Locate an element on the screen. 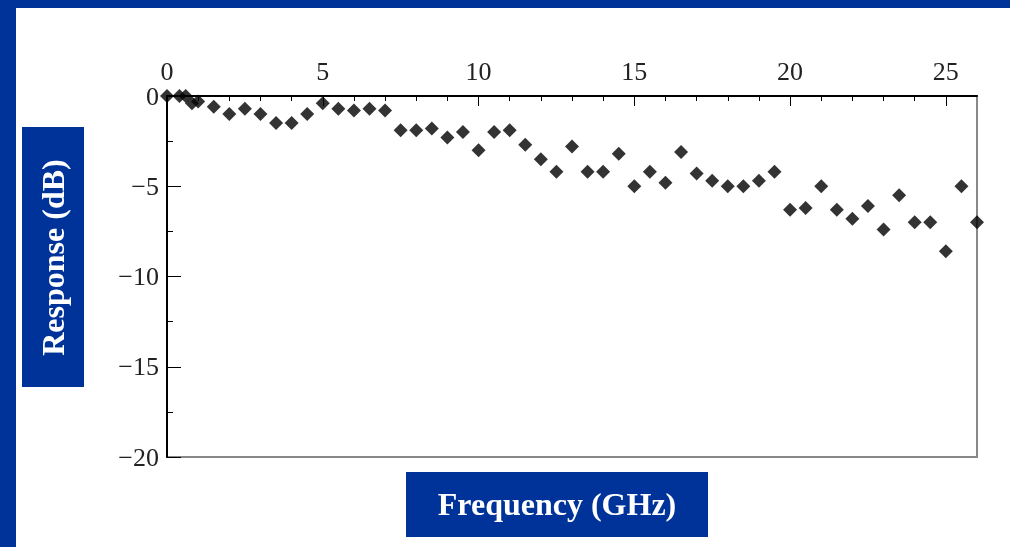 The image size is (1010, 547). y-tick-label: −10 is located at coordinates (138, 276).